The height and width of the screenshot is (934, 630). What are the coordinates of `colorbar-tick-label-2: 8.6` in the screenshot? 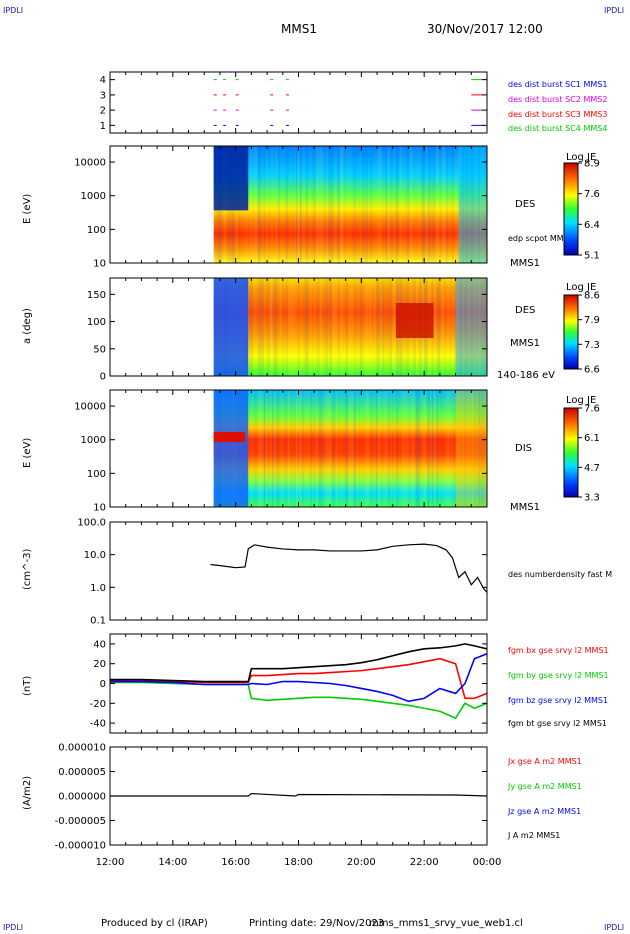 It's located at (592, 296).